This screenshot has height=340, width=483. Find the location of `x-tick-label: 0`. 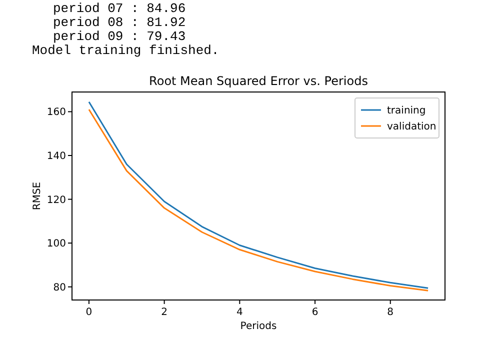

x-tick-label: 0 is located at coordinates (89, 312).